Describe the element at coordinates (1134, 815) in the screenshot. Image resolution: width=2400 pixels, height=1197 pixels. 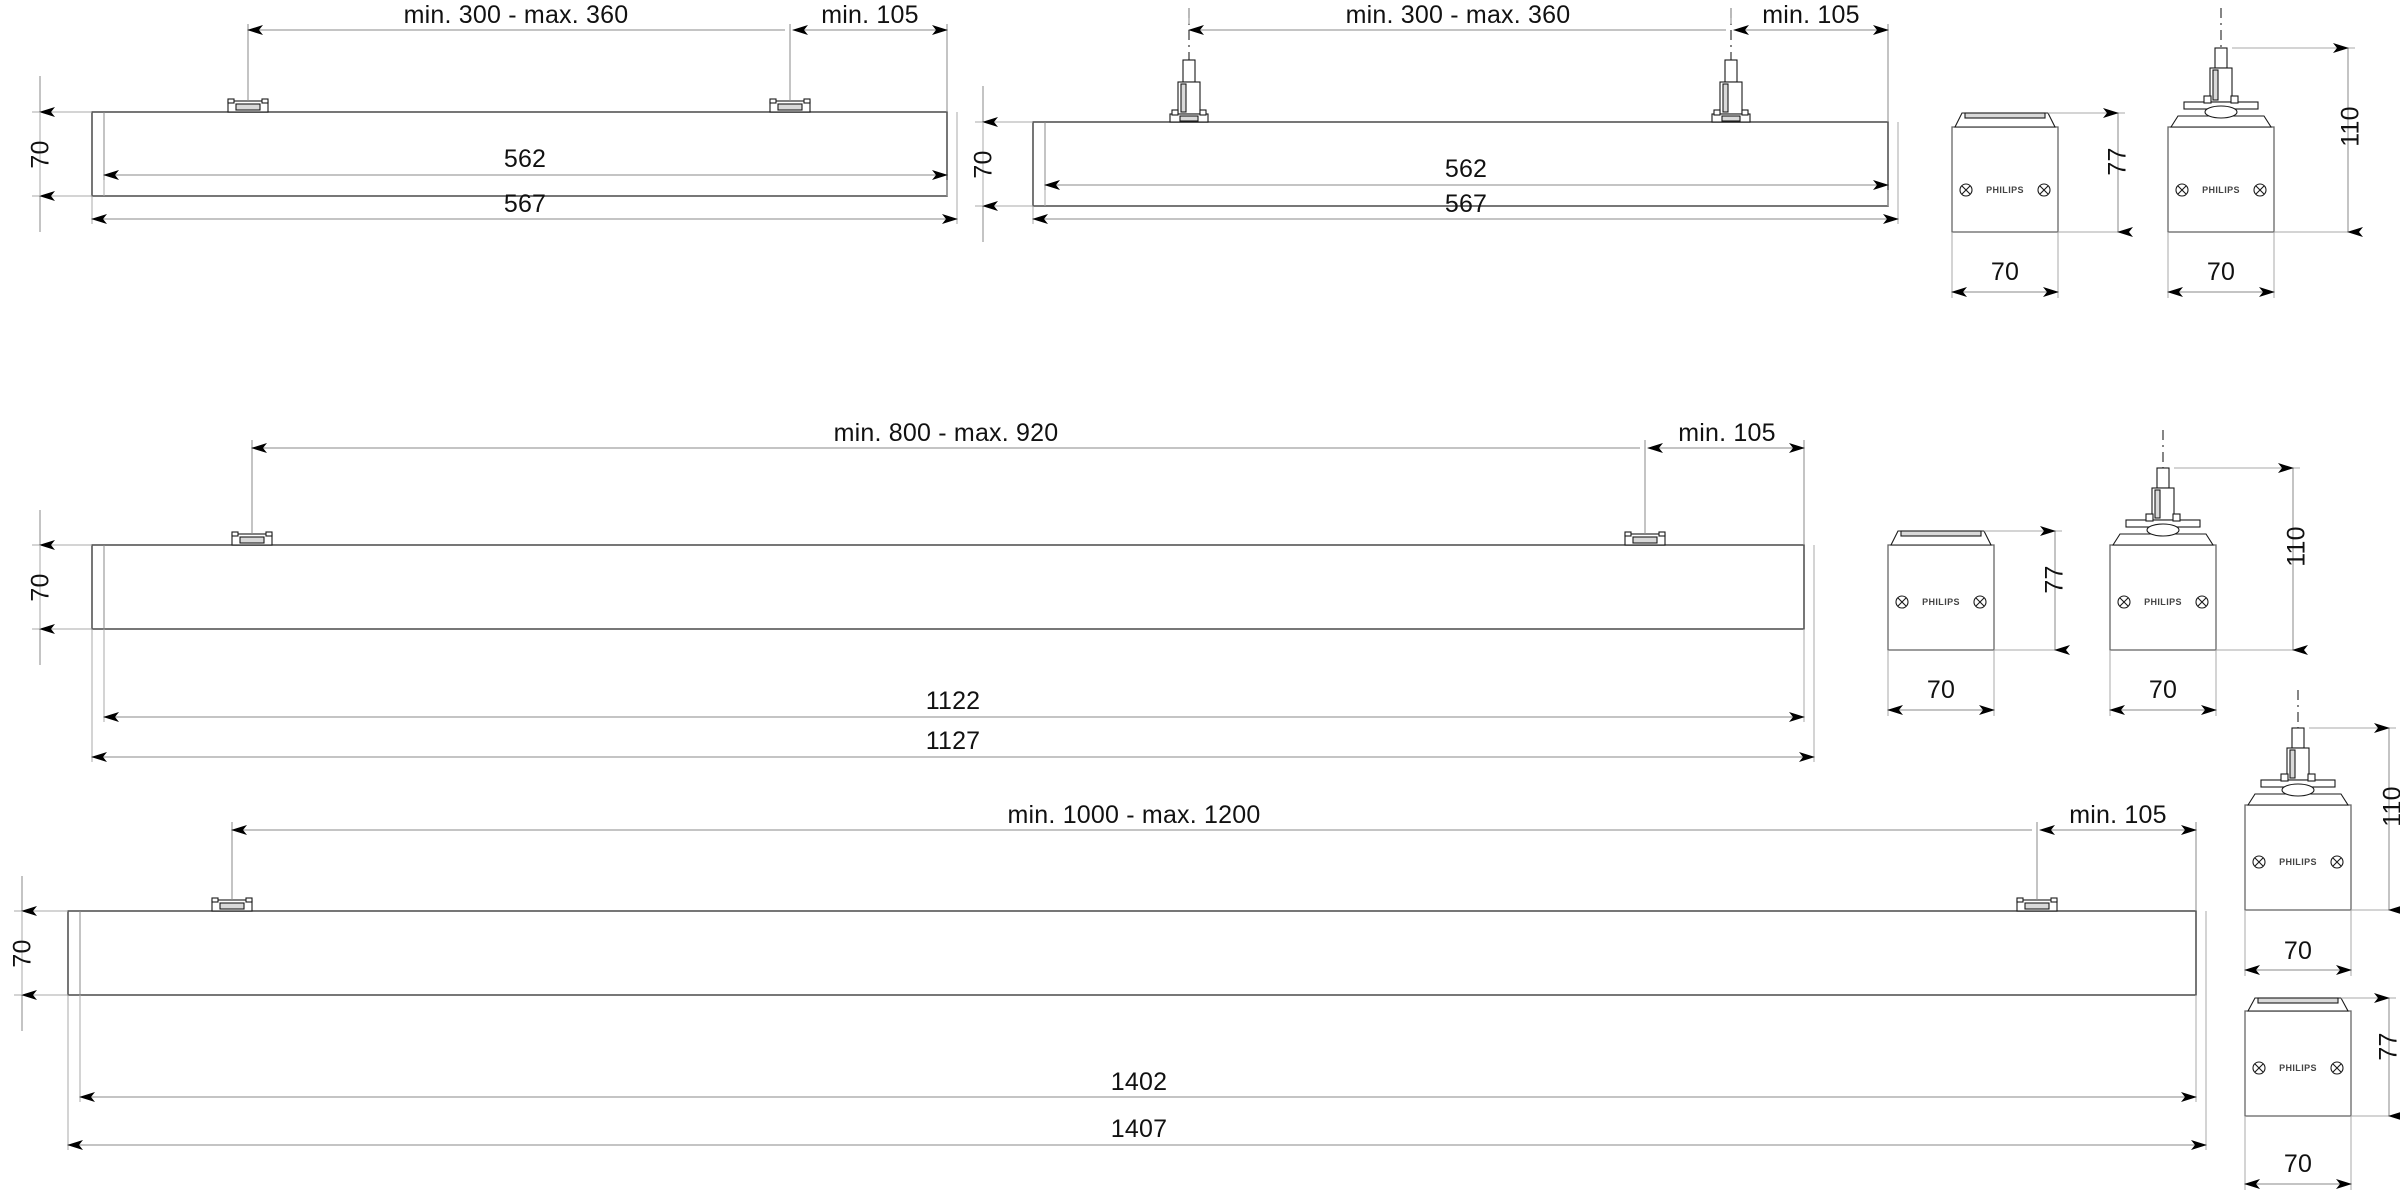
I see `dim-label-row3-span: min. 1000 - max. 1200` at that location.